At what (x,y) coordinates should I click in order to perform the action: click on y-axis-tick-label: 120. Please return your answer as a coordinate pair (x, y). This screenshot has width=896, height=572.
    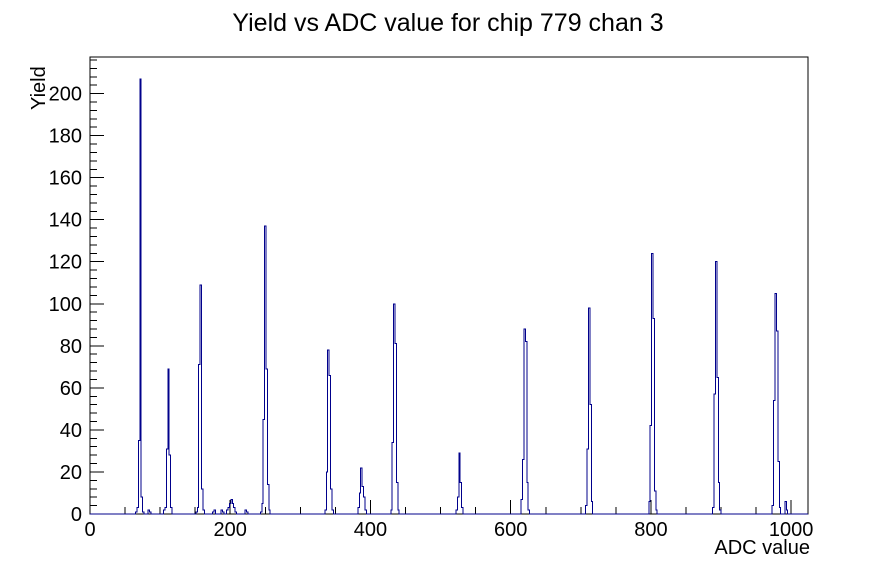
    Looking at the image, I should click on (65, 263).